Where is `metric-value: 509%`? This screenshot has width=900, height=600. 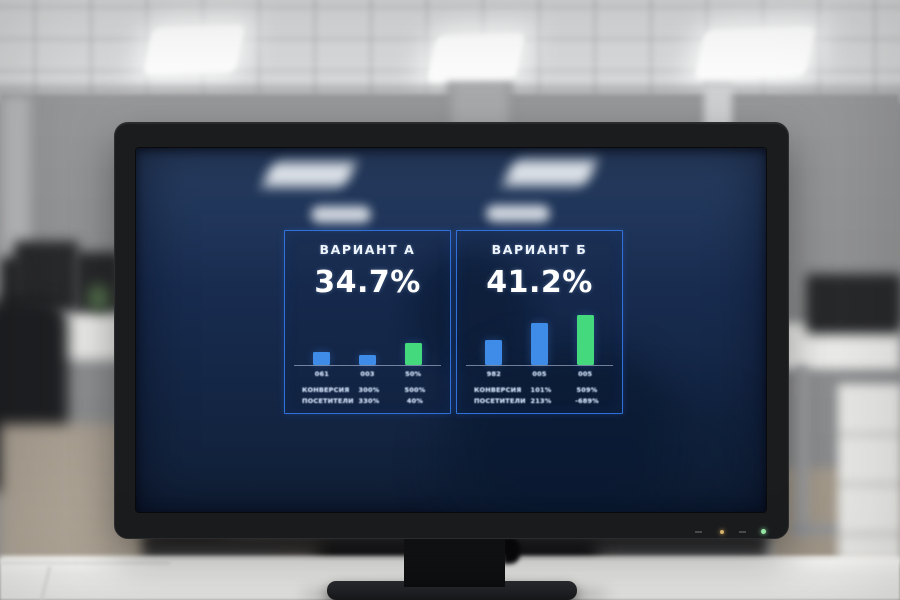
metric-value: 509% is located at coordinates (587, 390).